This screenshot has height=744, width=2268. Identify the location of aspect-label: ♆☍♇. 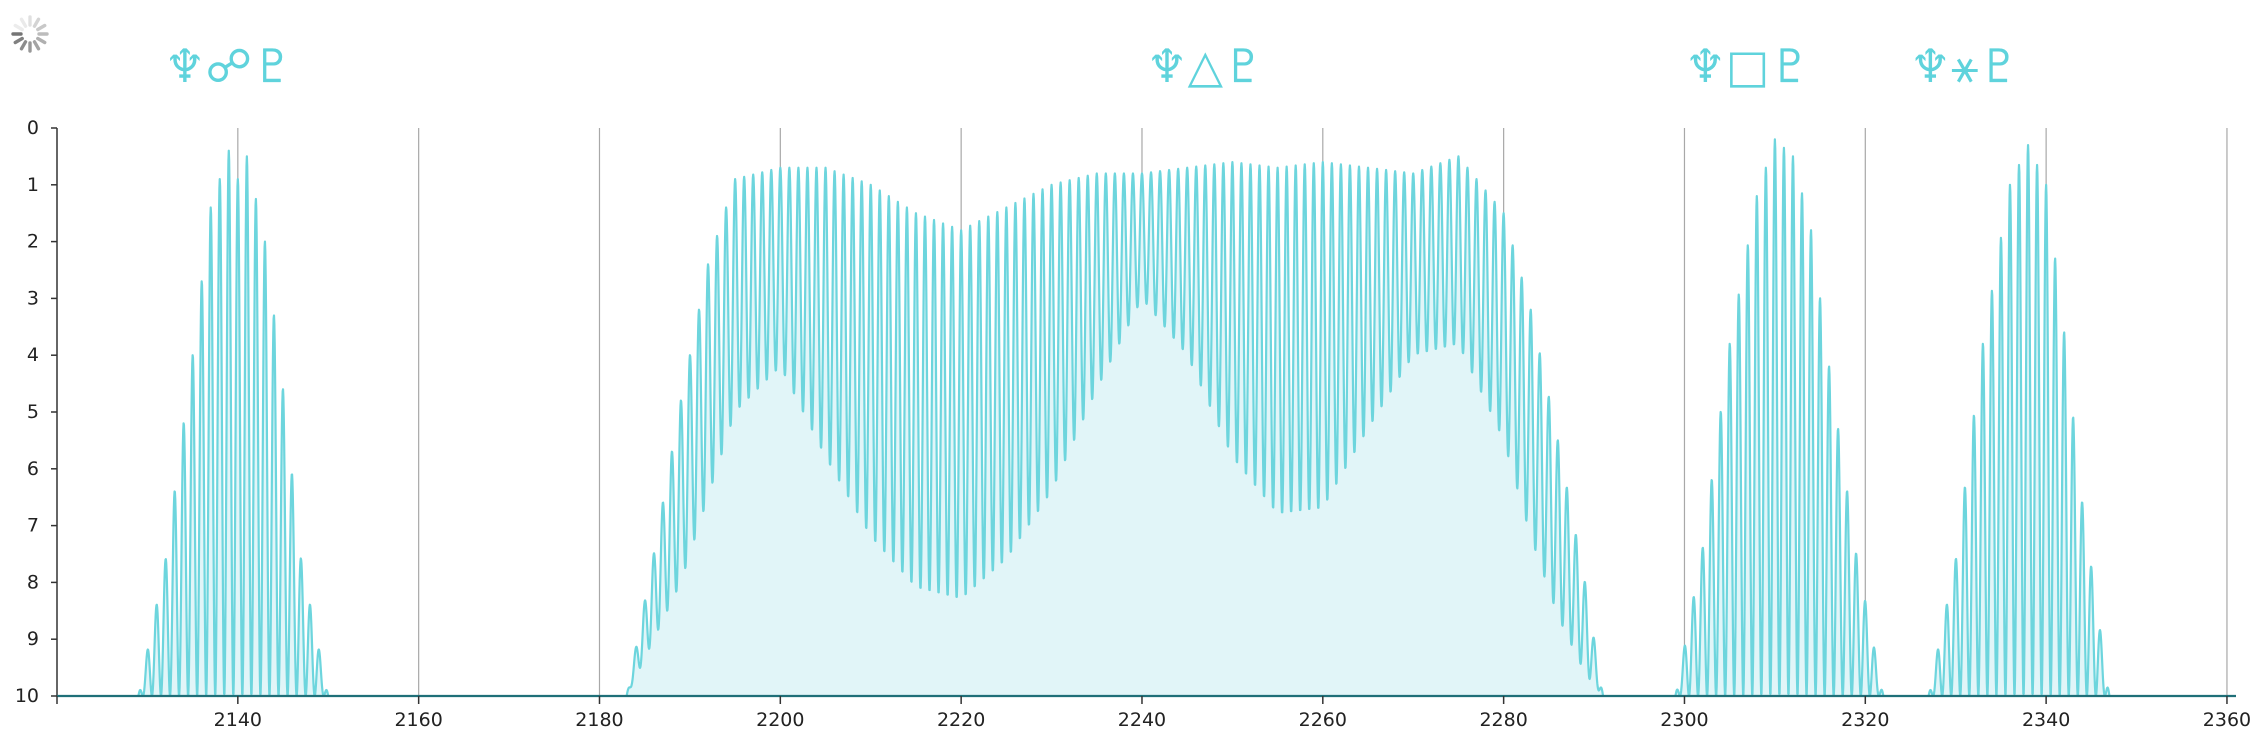
(228, 66).